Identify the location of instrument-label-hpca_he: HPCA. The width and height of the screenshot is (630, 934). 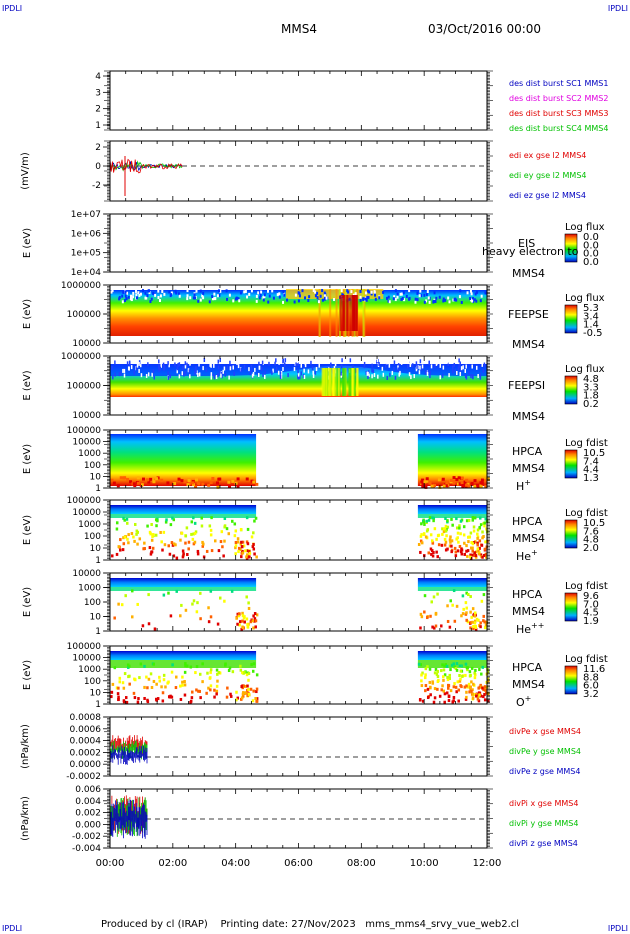
(527, 521).